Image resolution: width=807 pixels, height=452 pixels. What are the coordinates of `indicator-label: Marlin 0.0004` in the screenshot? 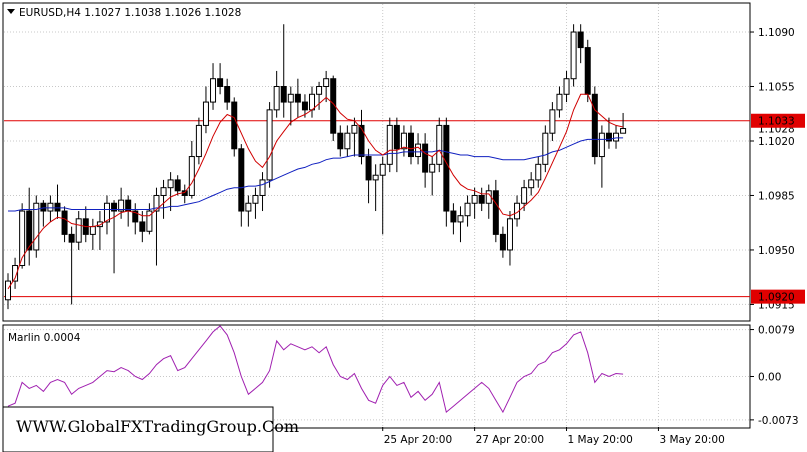 It's located at (44, 338).